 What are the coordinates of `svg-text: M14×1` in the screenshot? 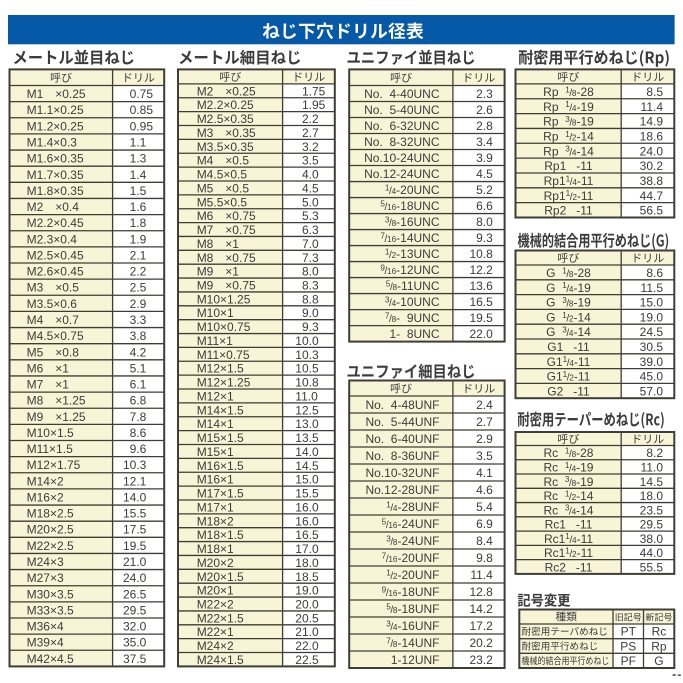 It's located at (215, 424).